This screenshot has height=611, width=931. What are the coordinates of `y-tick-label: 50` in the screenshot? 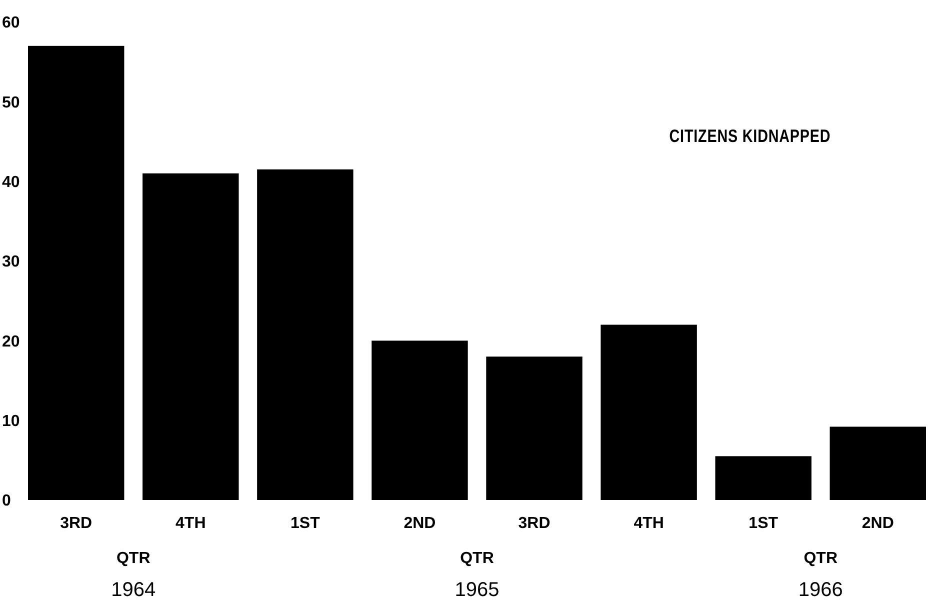 It's located at (11, 103).